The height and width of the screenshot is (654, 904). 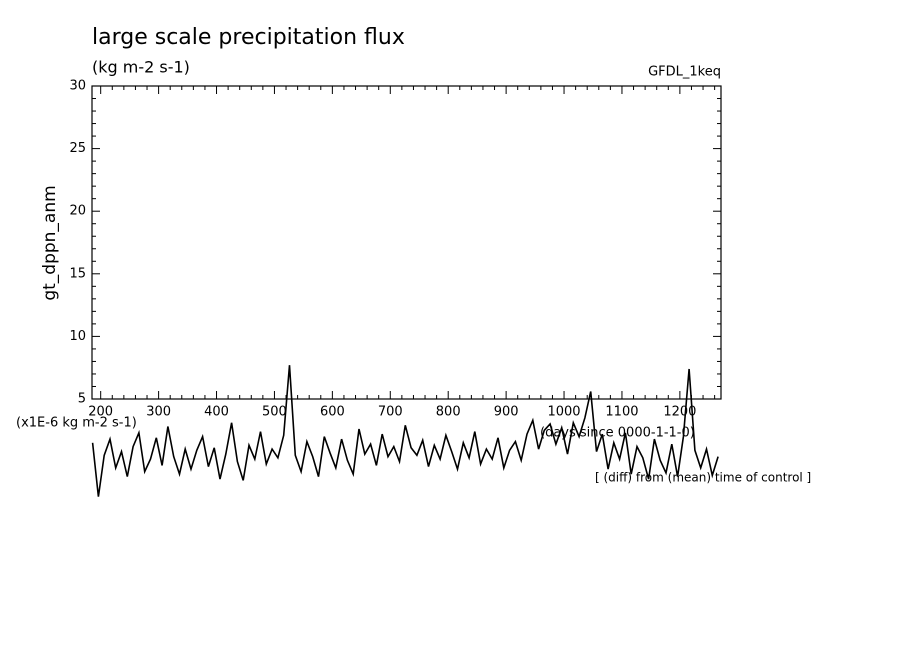 I want to click on y-tick-label: 15, so click(x=77, y=273).